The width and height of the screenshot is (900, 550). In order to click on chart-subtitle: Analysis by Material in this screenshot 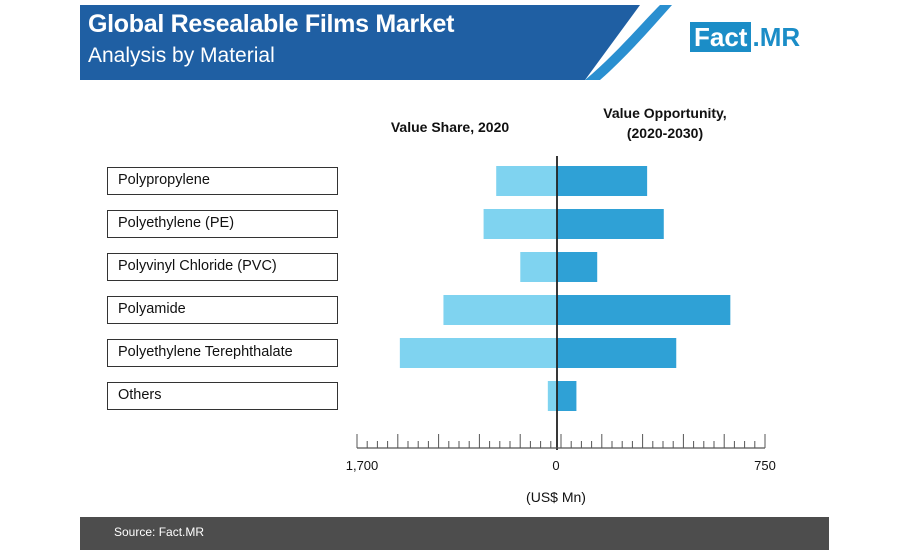, I will do `click(181, 55)`.